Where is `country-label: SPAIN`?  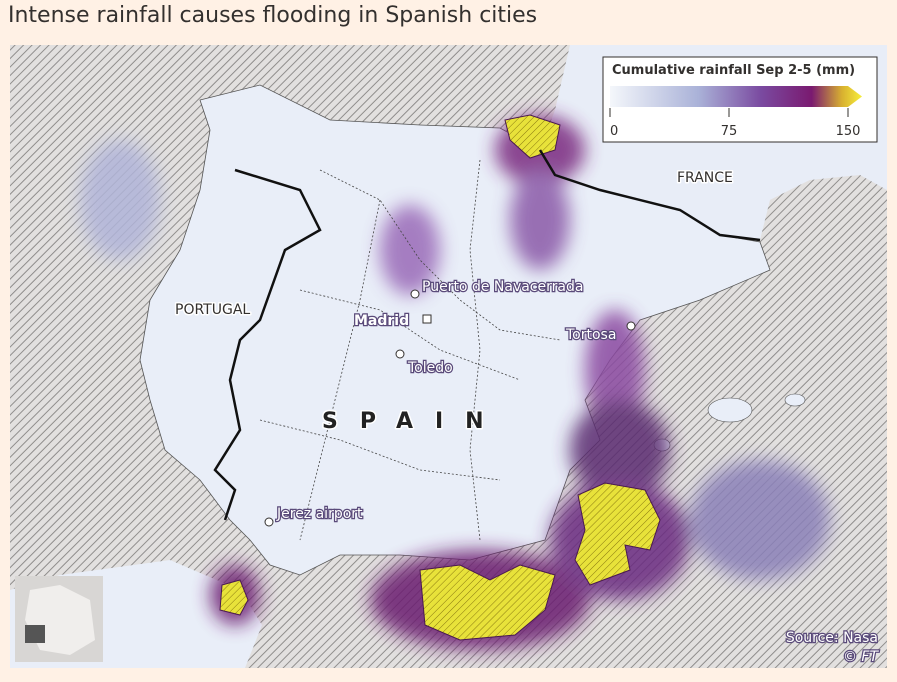 country-label: SPAIN is located at coordinates (414, 421).